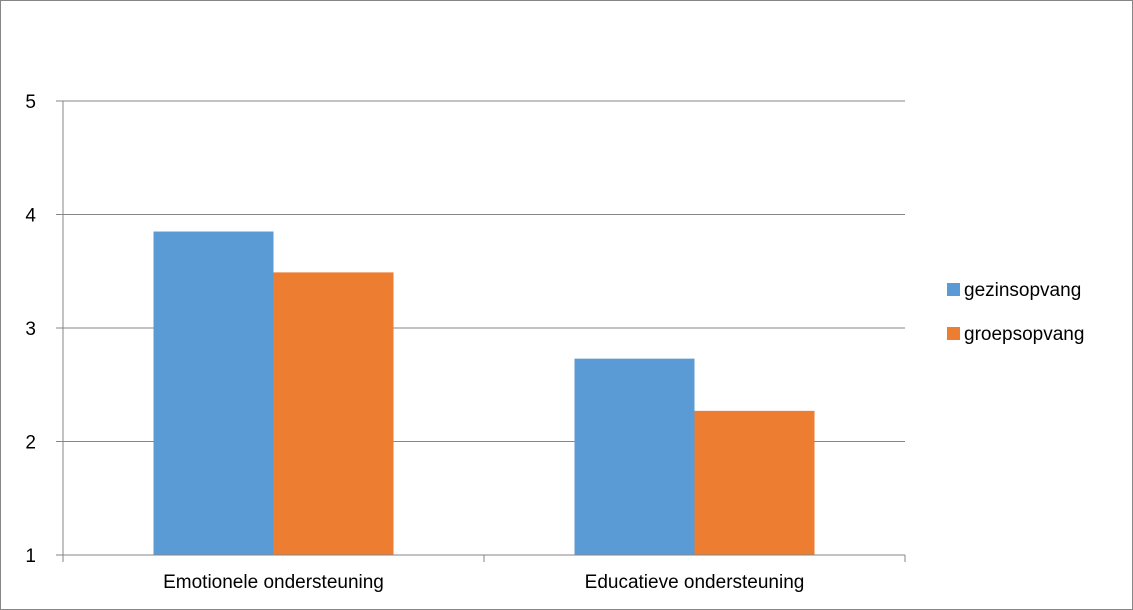  Describe the element at coordinates (695, 582) in the screenshot. I see `x-tick-label-1: Educatieve ondersteuning` at that location.